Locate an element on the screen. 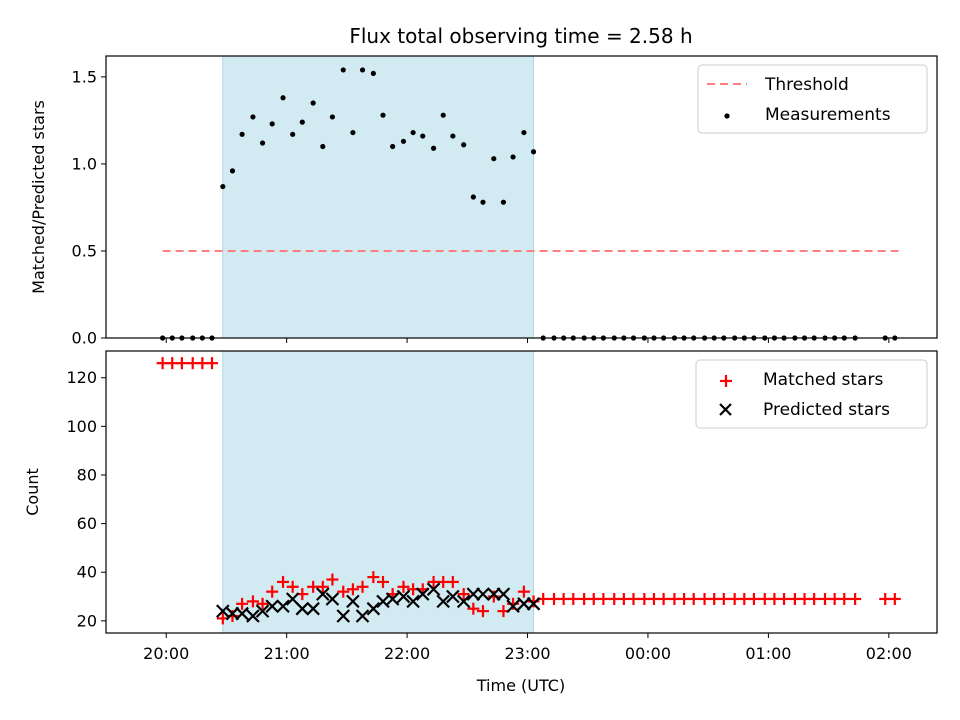 The width and height of the screenshot is (960, 720). y-tick-label: 1.0 is located at coordinates (84, 163).